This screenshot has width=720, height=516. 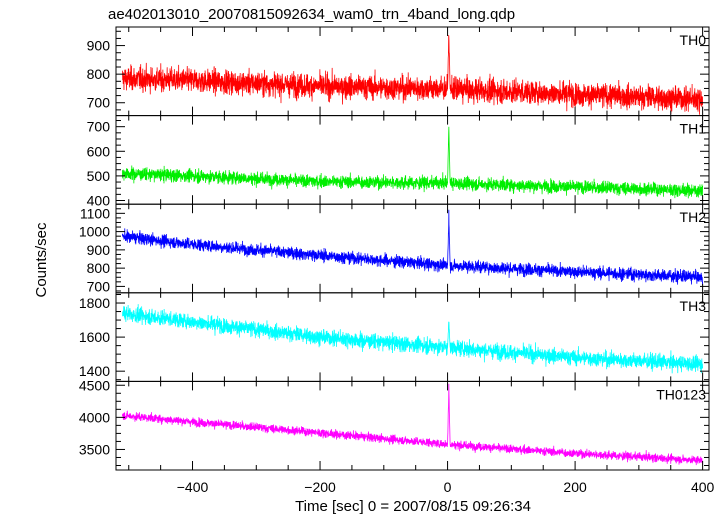 I want to click on x-tick-label: 200, so click(x=575, y=487).